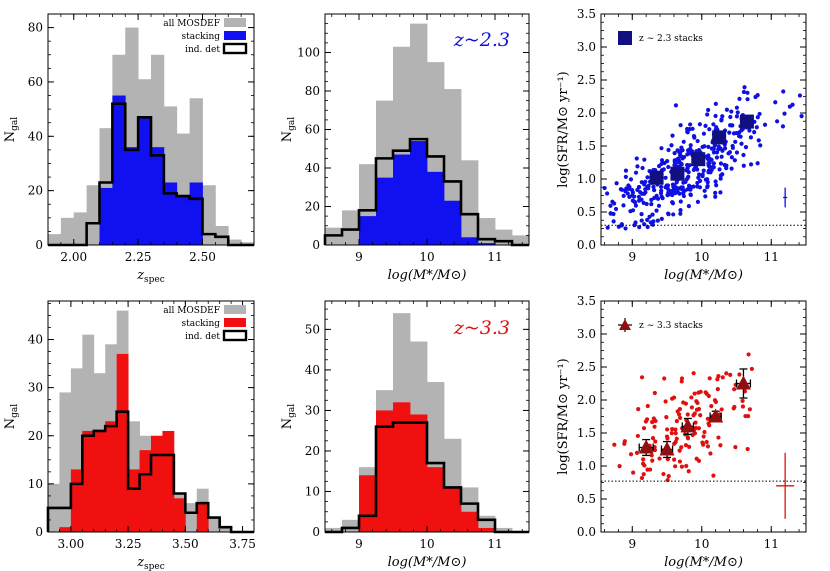 Image resolution: width=830 pixels, height=571 pixels. I want to click on x-tick-label: 2.50, so click(202, 257).